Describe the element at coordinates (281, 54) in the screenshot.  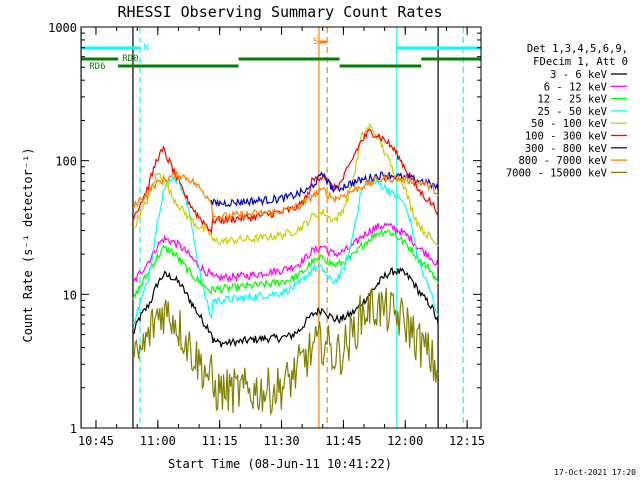
I see `state-bars: N S RD0 RD6` at that location.